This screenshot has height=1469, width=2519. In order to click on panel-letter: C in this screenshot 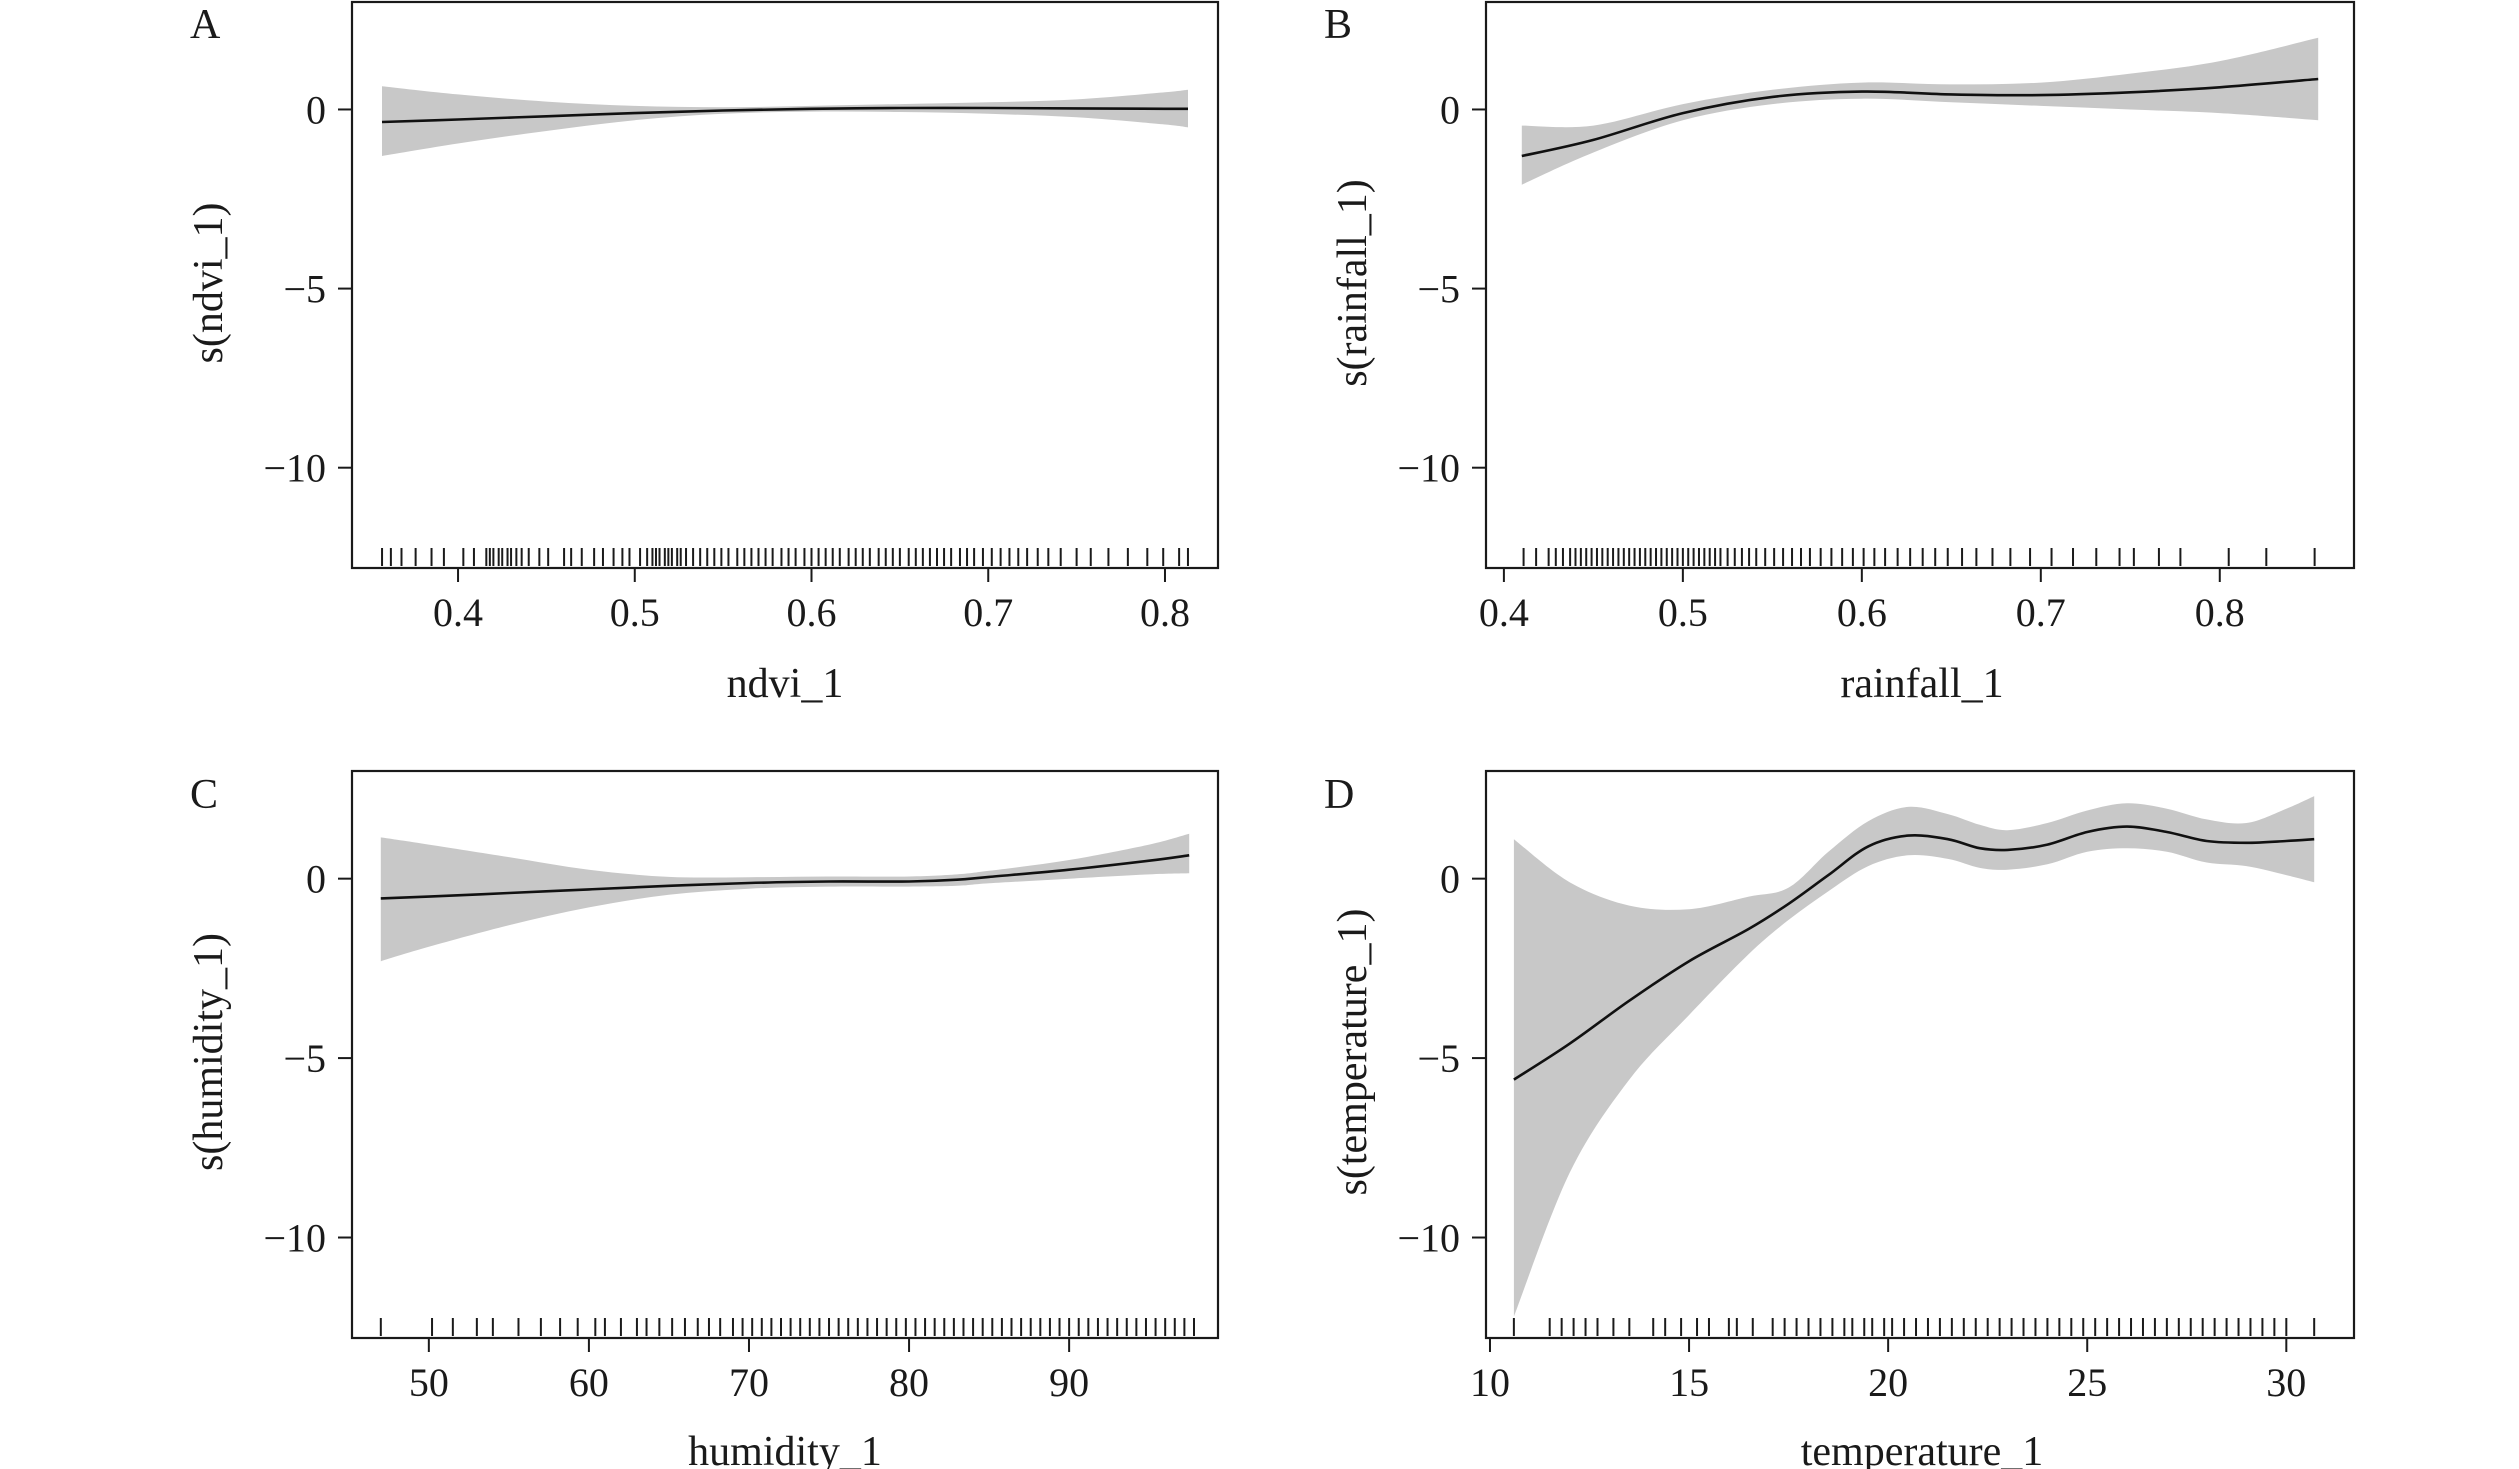, I will do `click(204, 795)`.